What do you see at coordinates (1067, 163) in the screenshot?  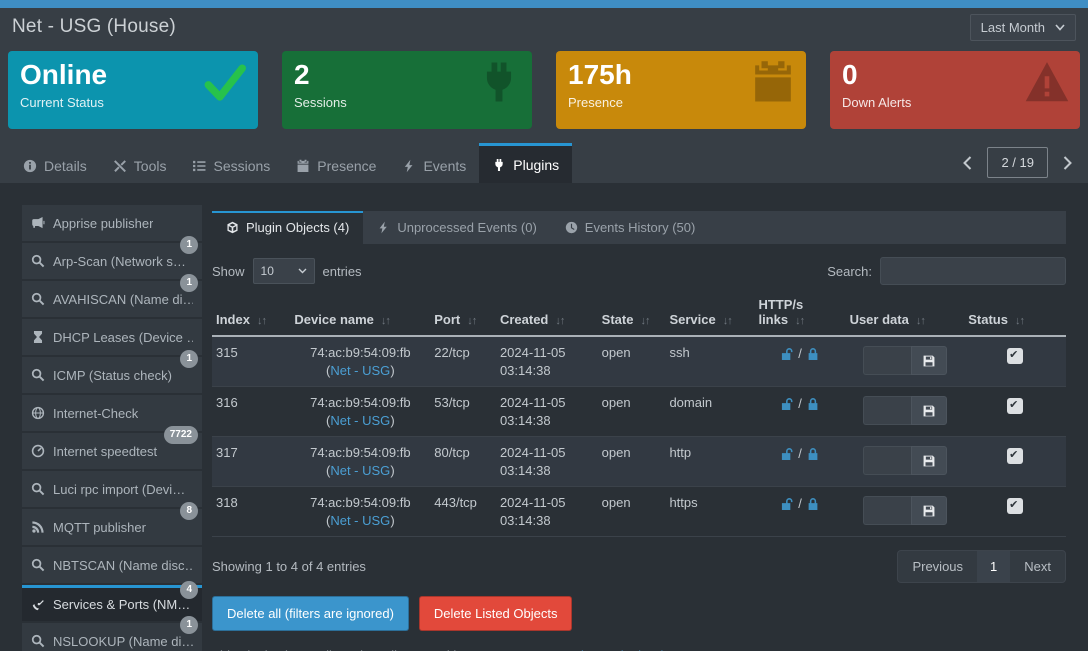 I see `chevron-right-icon` at bounding box center [1067, 163].